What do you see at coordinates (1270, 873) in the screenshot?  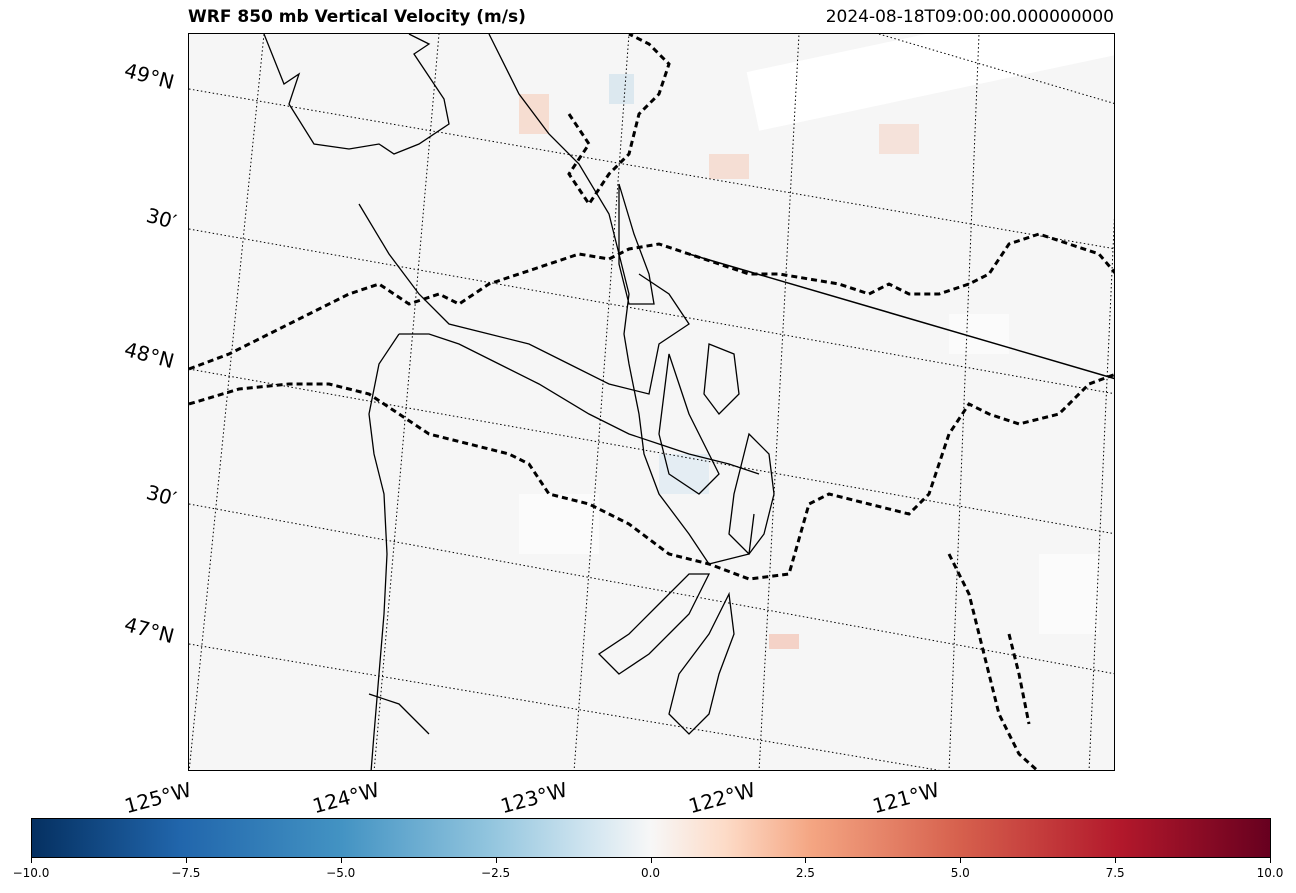 I see `colorbar-tick-label: 10.0` at bounding box center [1270, 873].